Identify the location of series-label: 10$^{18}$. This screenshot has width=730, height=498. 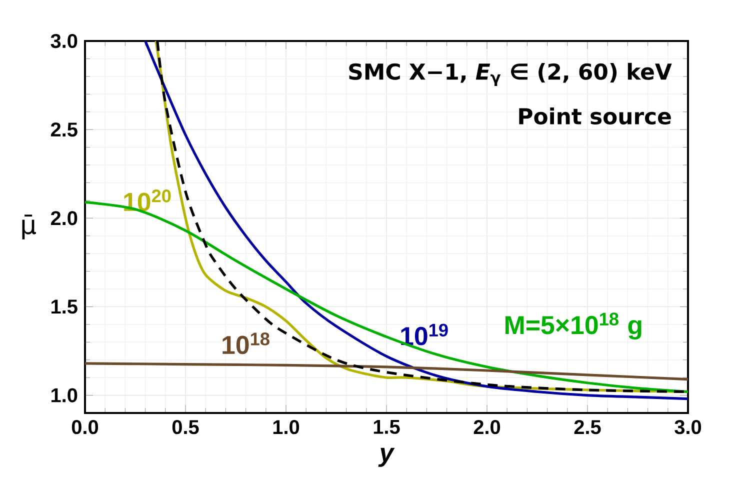
(246, 343).